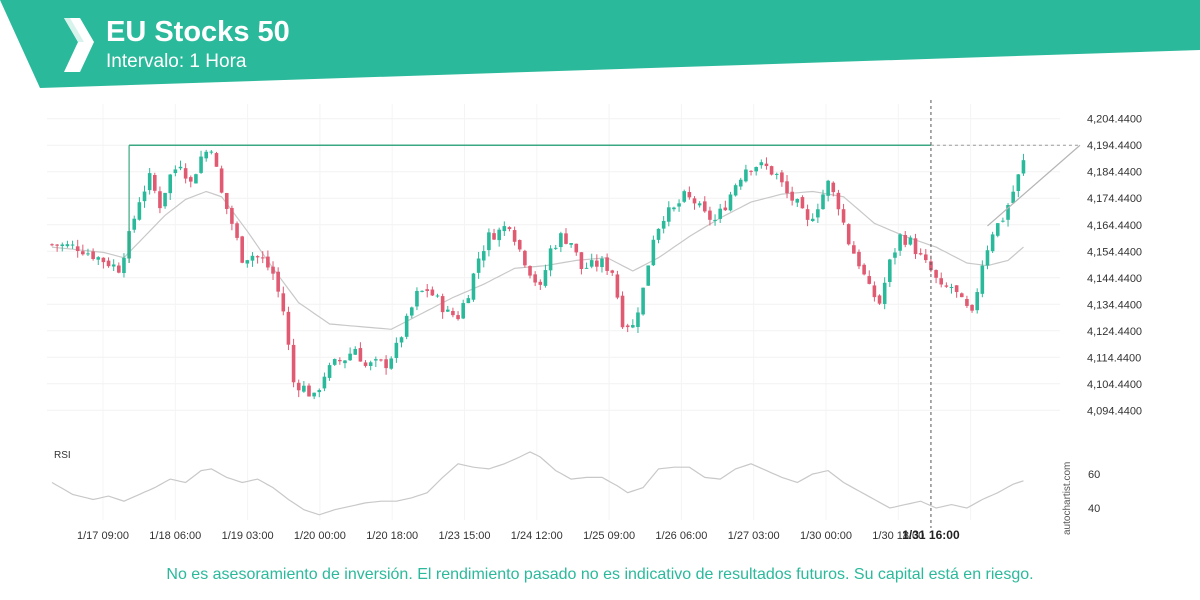 The height and width of the screenshot is (600, 1200). What do you see at coordinates (1114, 385) in the screenshot?
I see `y-tick-label: 4,104.4400` at bounding box center [1114, 385].